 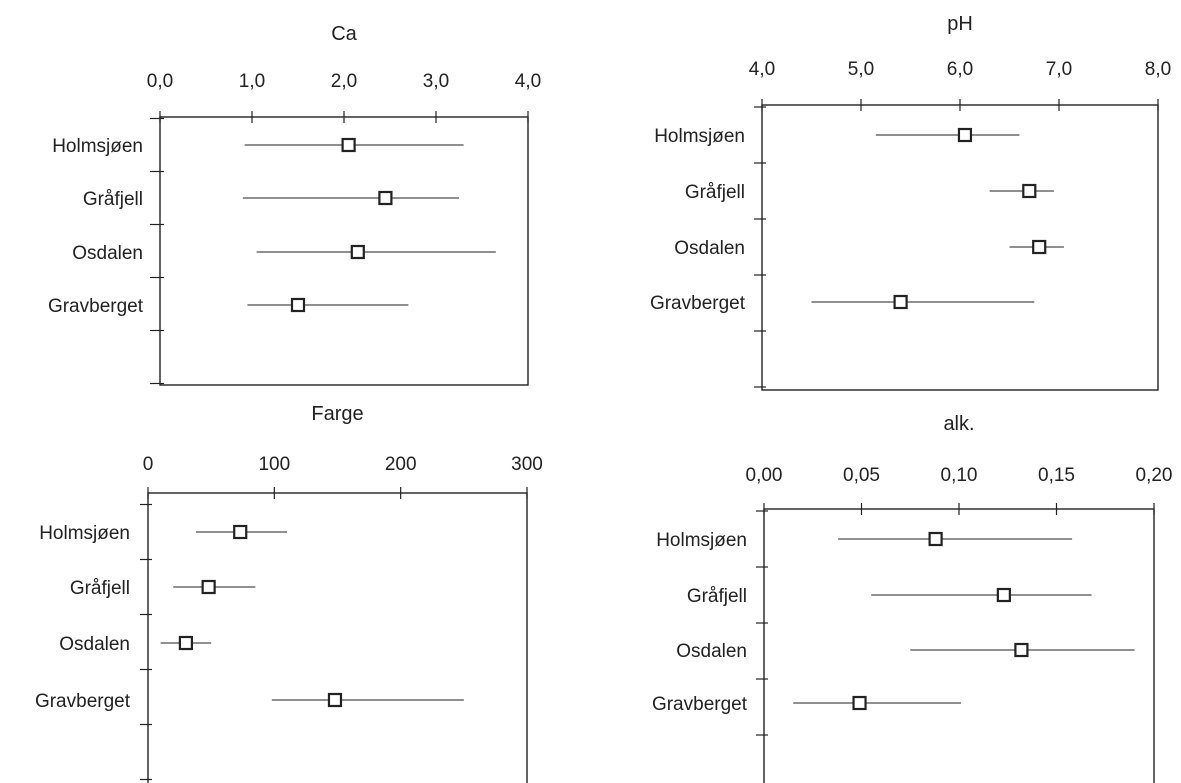 I want to click on x-tick-label: 0,00, so click(x=764, y=475).